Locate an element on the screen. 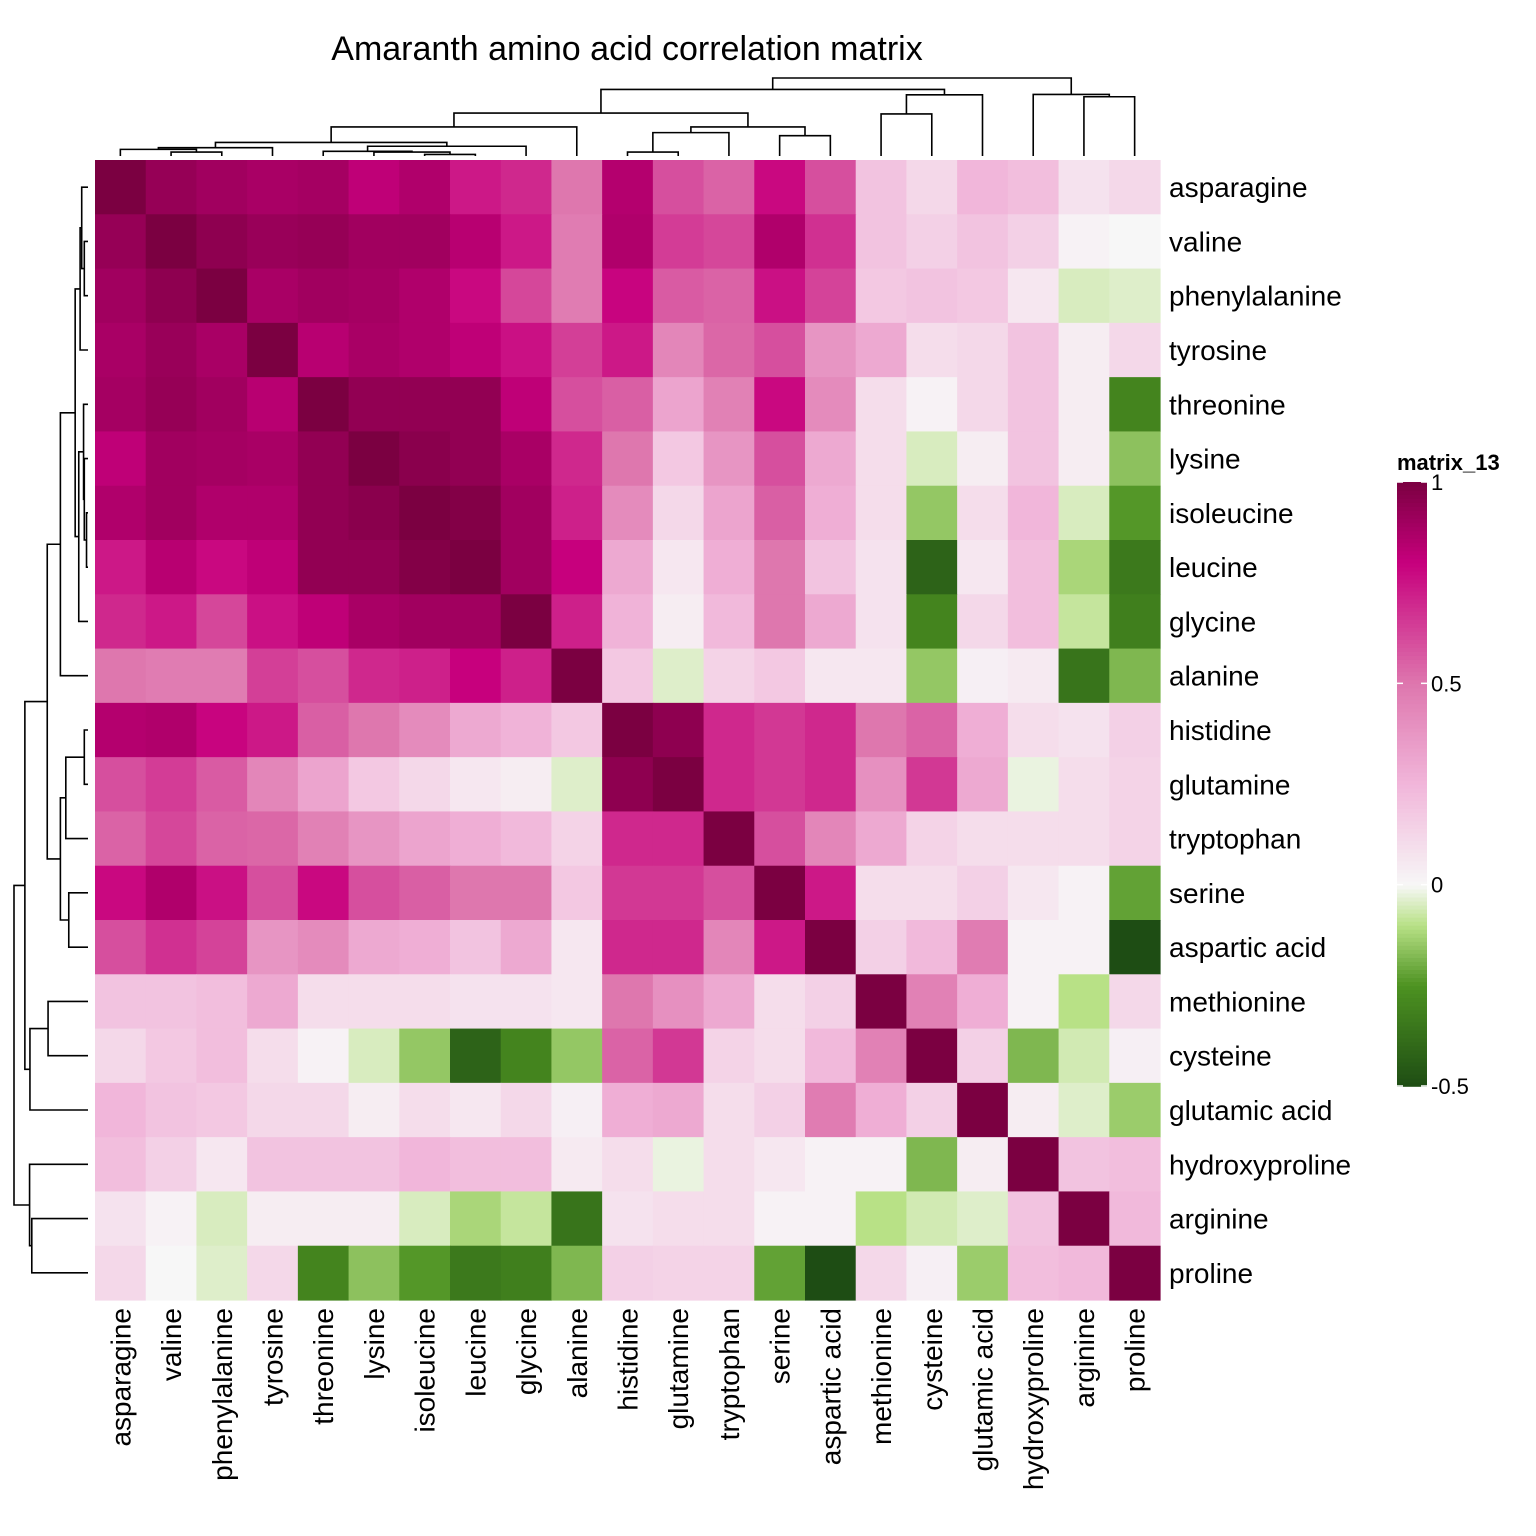  column-label: glutamine is located at coordinates (678, 1368).